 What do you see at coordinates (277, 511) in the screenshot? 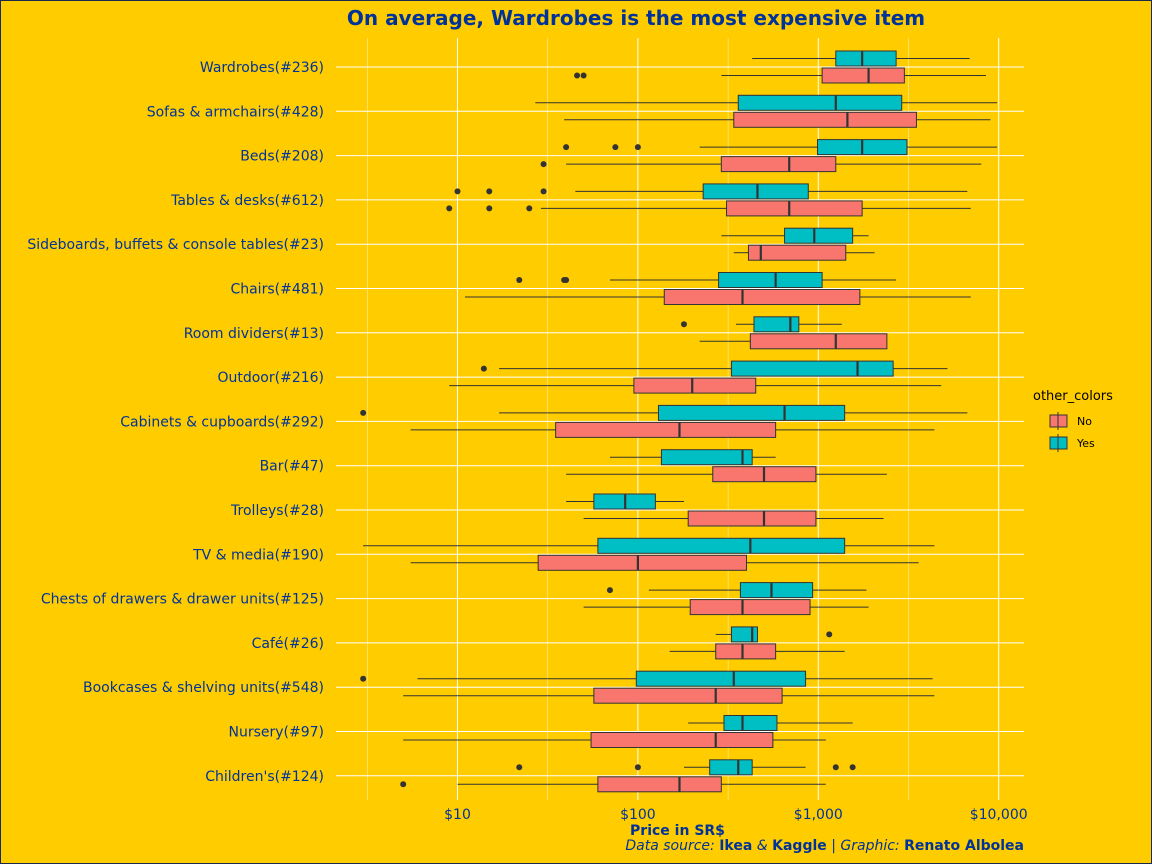
I see `y-category-label: Trolleys(#28)` at bounding box center [277, 511].